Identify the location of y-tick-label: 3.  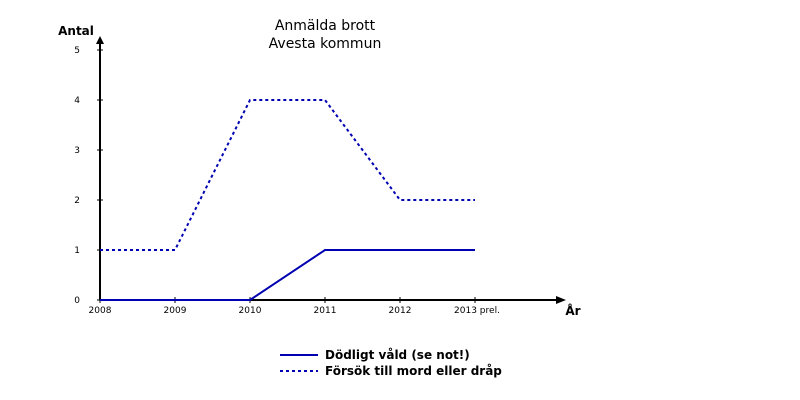
(77, 151).